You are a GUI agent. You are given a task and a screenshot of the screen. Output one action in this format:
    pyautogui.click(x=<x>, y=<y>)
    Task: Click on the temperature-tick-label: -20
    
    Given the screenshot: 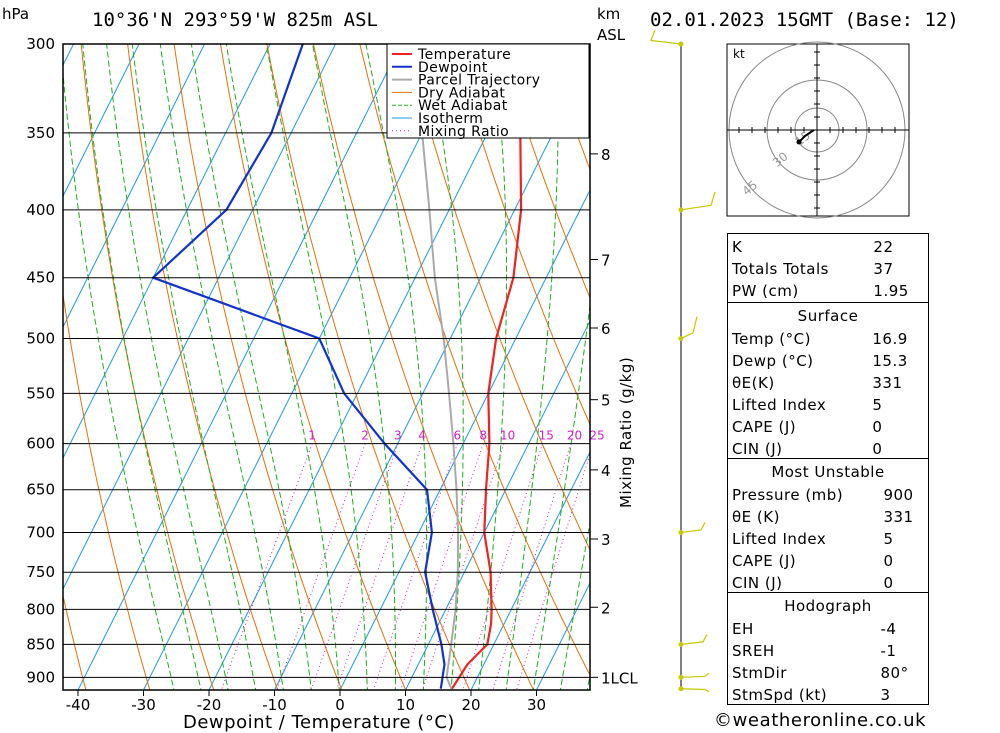 What is the action you would take?
    pyautogui.click(x=209, y=705)
    